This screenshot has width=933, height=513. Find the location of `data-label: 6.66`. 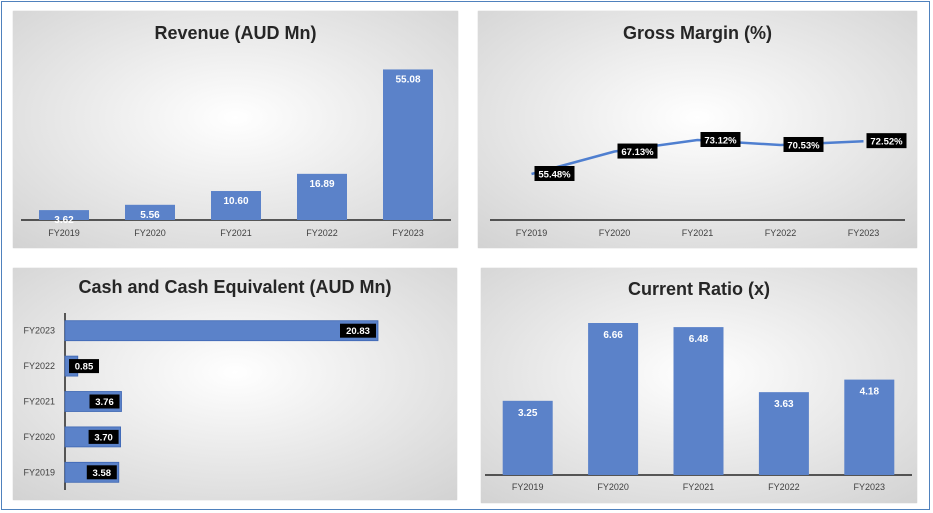

data-label: 6.66 is located at coordinates (613, 335).